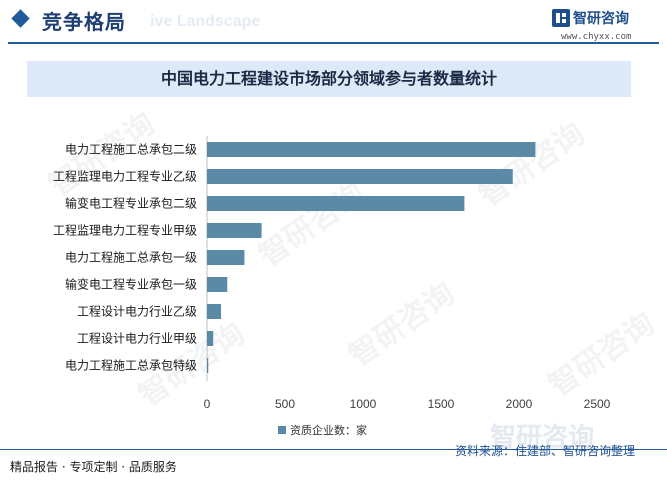 The image size is (667, 484). I want to click on category-label: 工程监理电力工程专业甲级, so click(125, 230).